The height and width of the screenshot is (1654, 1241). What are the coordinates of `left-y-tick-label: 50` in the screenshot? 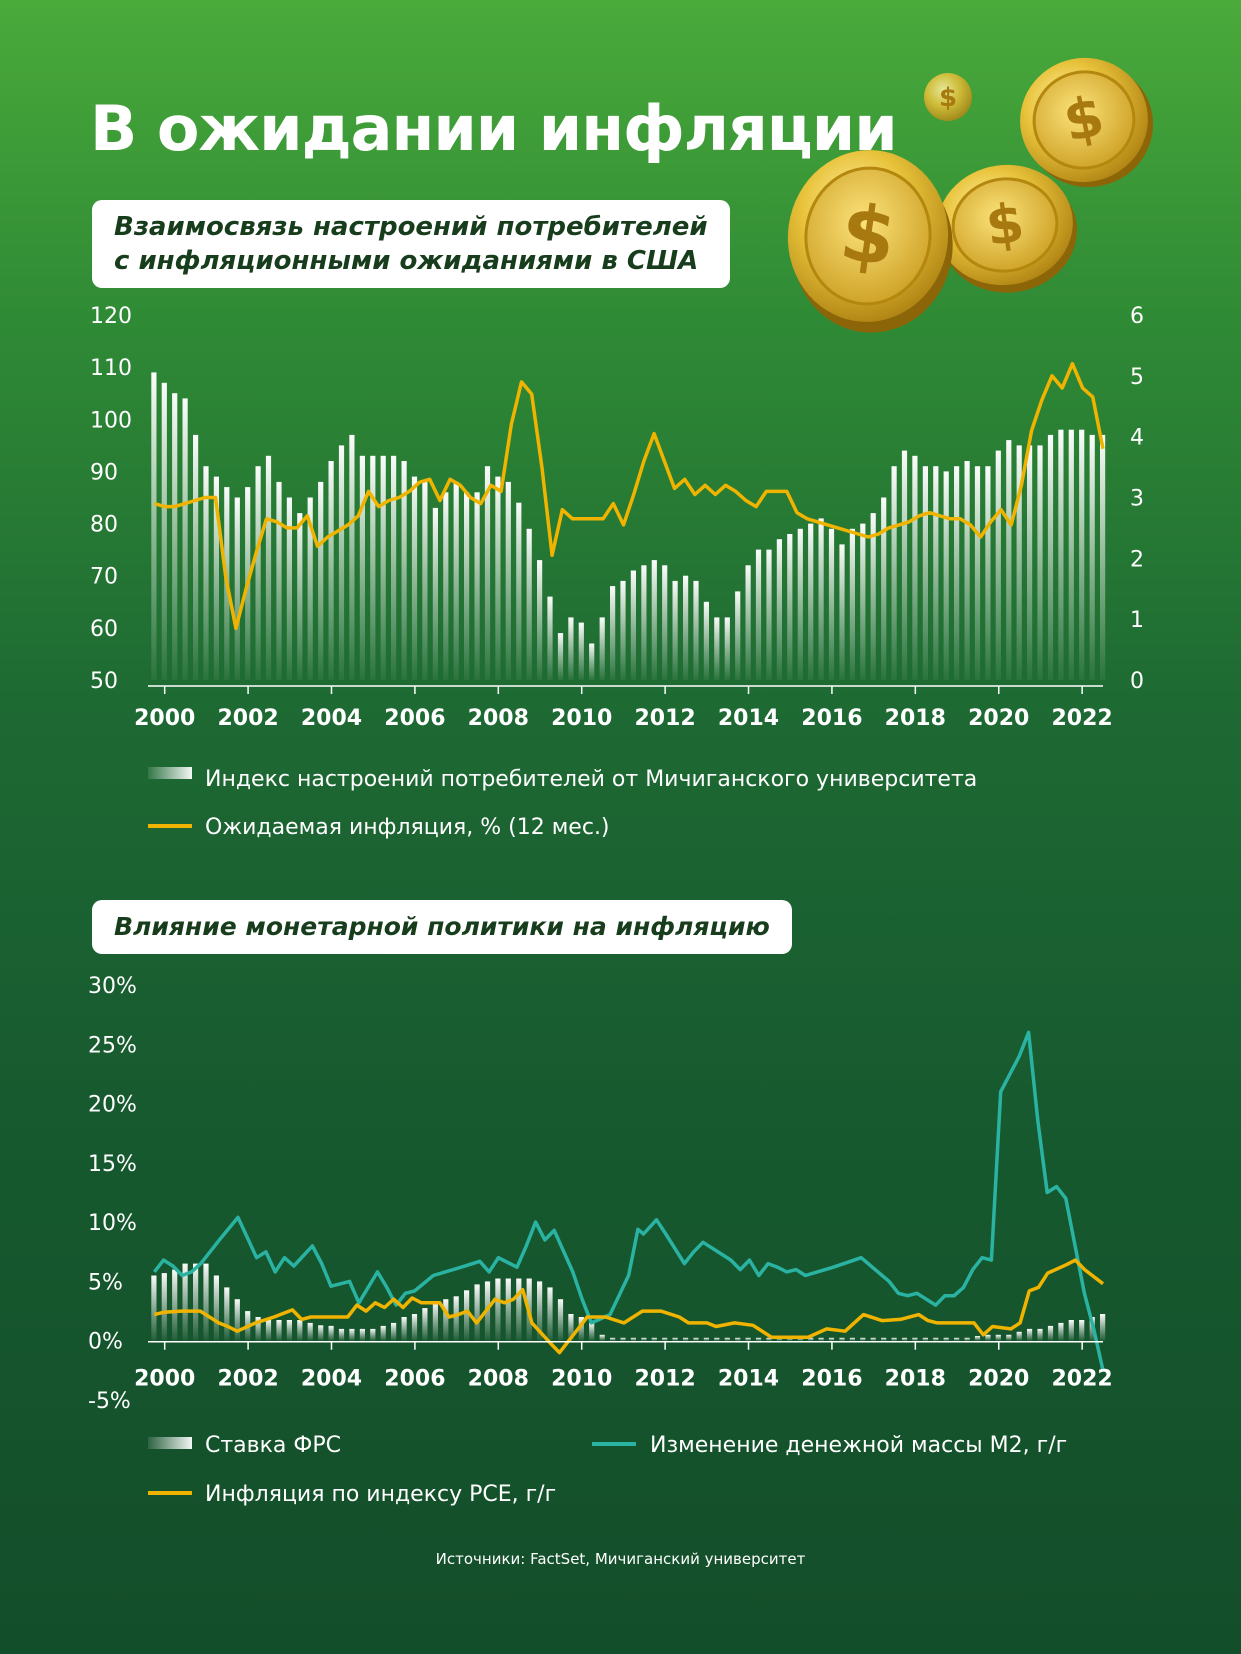 It's located at (104, 681).